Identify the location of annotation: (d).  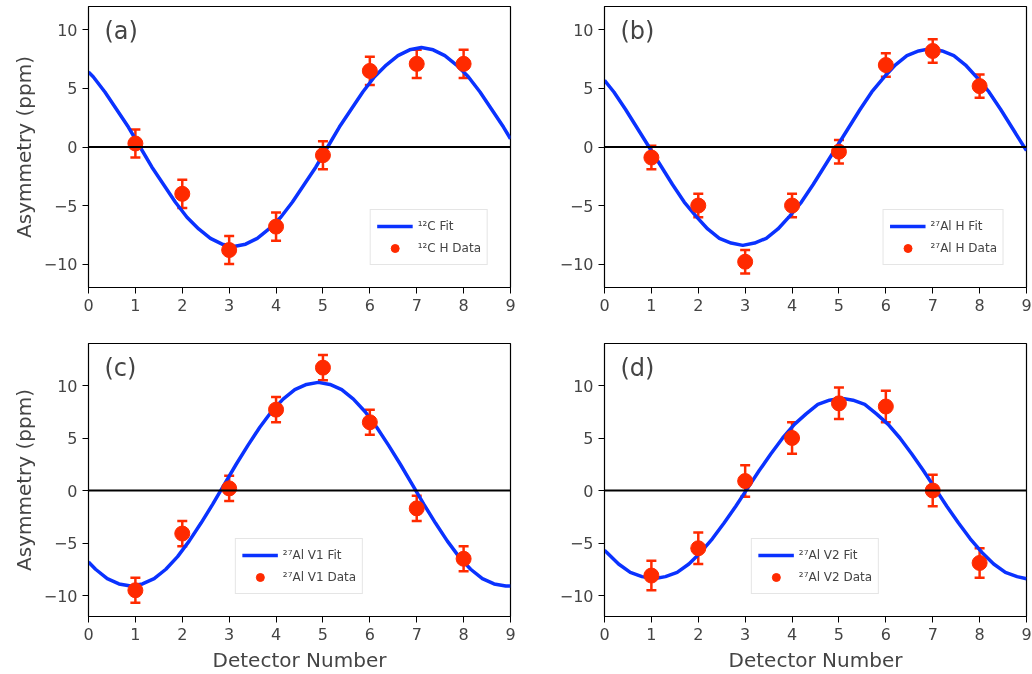
(637, 367).